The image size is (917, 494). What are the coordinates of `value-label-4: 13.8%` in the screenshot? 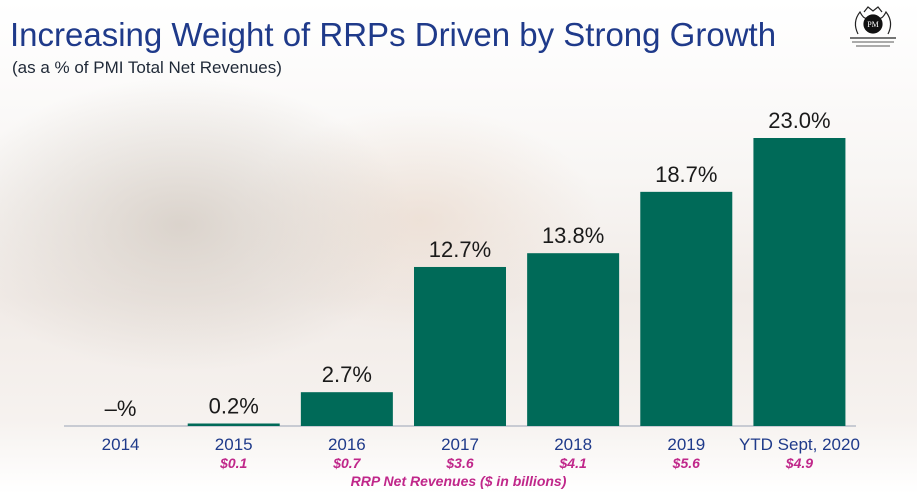 It's located at (573, 235).